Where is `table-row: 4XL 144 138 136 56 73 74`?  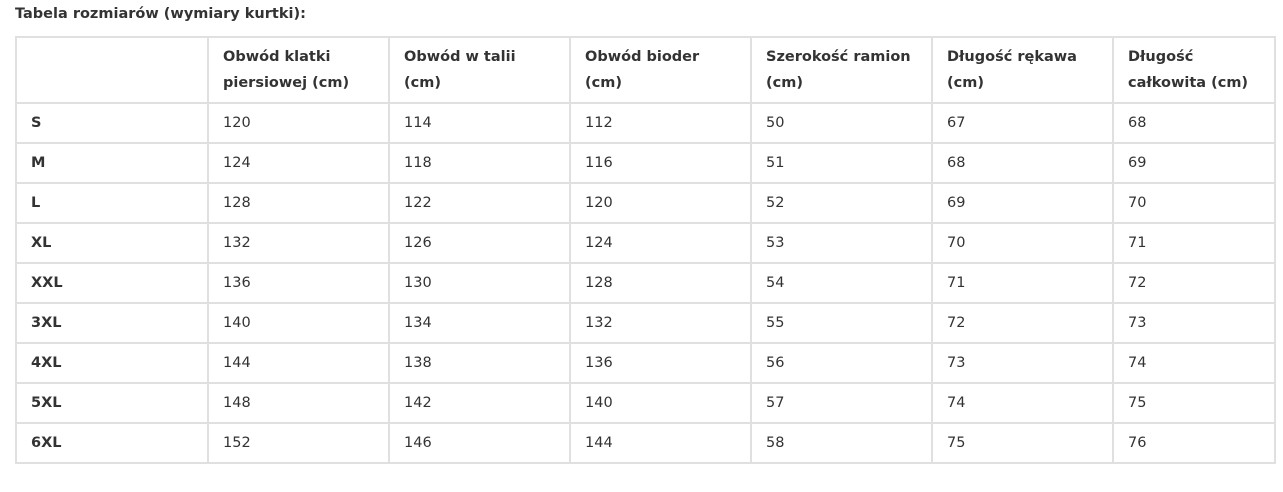 table-row: 4XL 144 138 136 56 73 74 is located at coordinates (645, 363).